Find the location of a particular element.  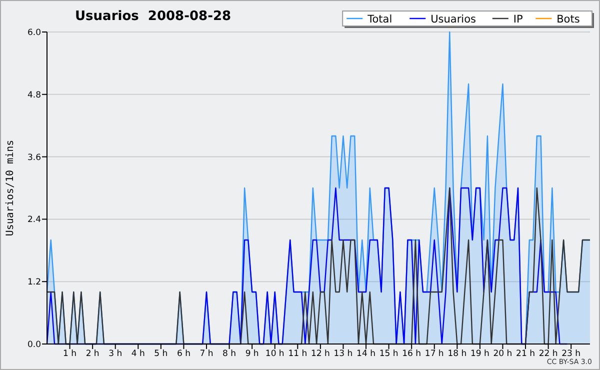

x-tick-label: 1 h is located at coordinates (70, 354).